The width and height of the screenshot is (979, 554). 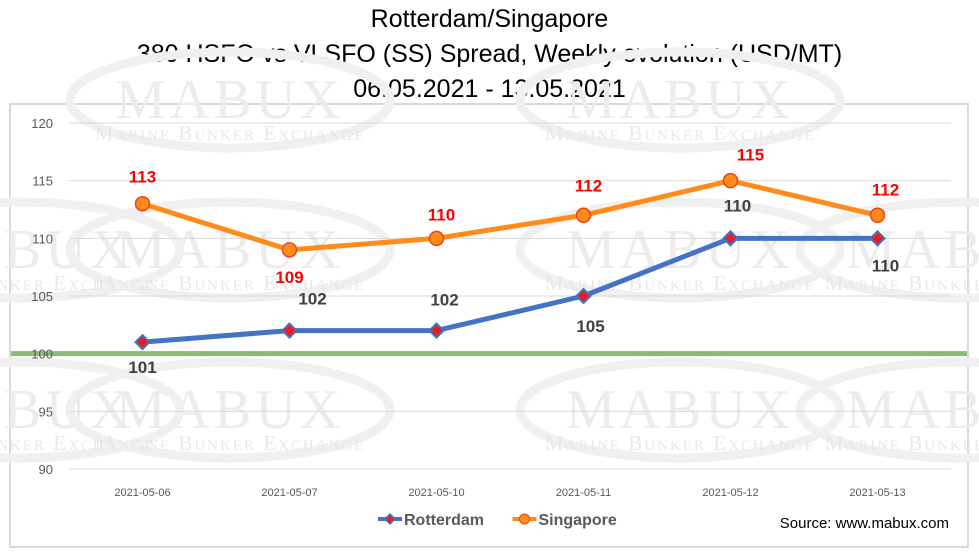 What do you see at coordinates (730, 493) in the screenshot?
I see `x-tick-label: 2021-05-12` at bounding box center [730, 493].